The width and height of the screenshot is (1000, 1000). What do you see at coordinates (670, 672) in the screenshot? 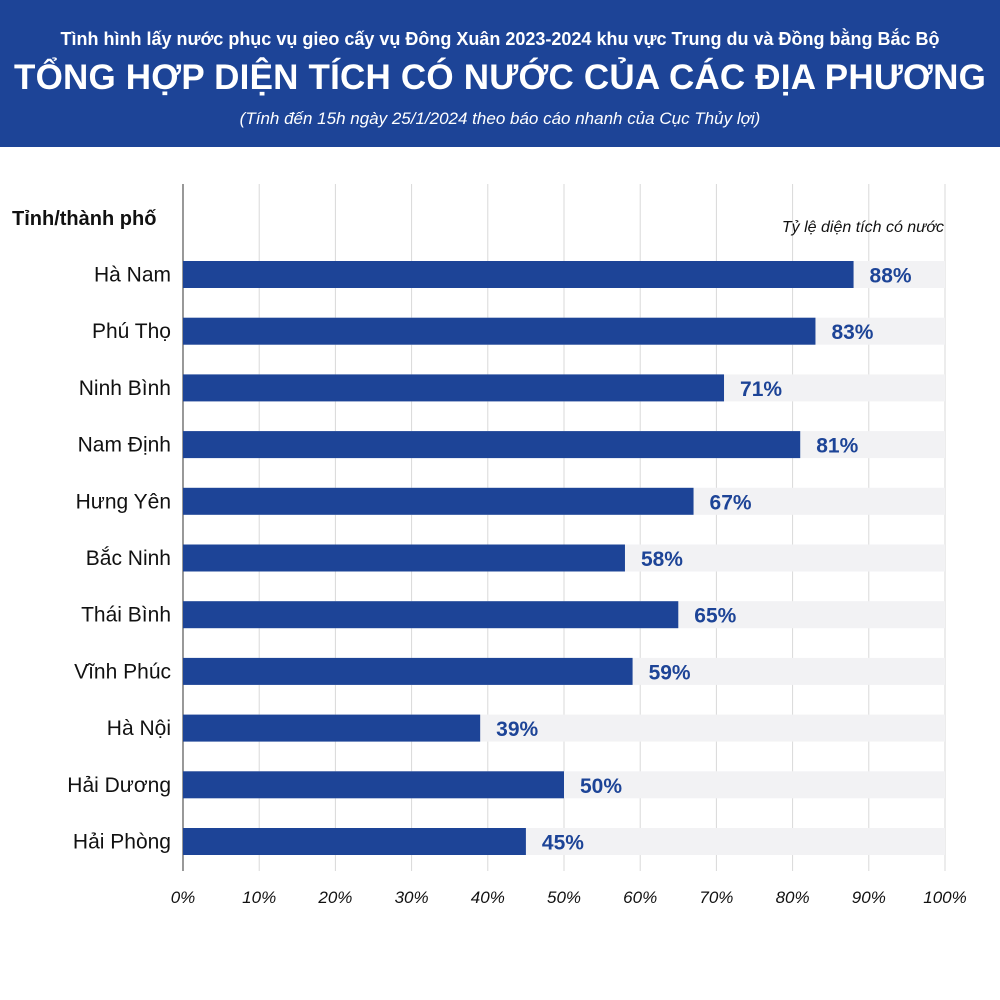
I see `value-label: 59%` at bounding box center [670, 672].